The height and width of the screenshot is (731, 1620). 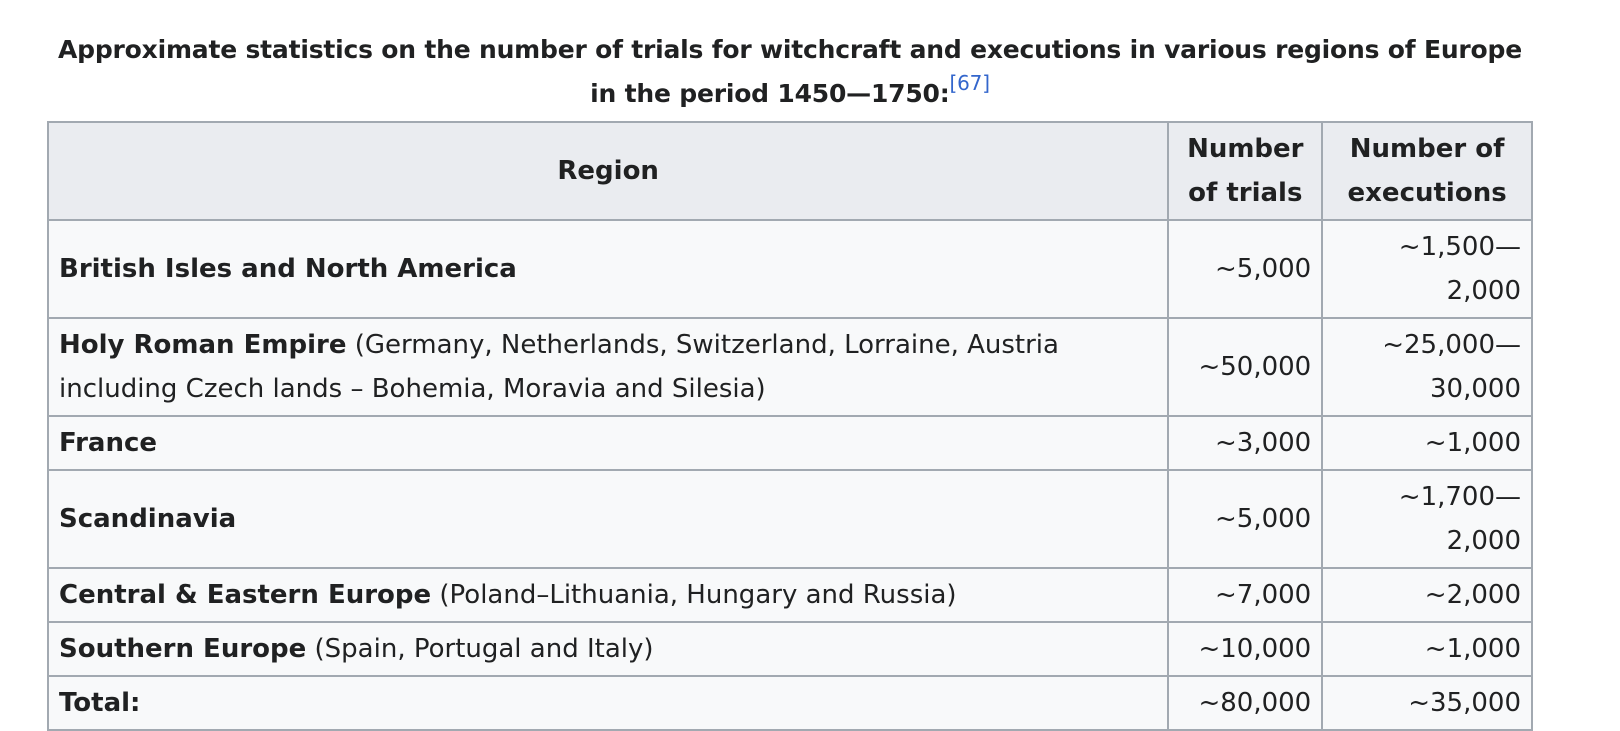 I want to click on executions-cell: ~35,000, so click(x=1427, y=703).